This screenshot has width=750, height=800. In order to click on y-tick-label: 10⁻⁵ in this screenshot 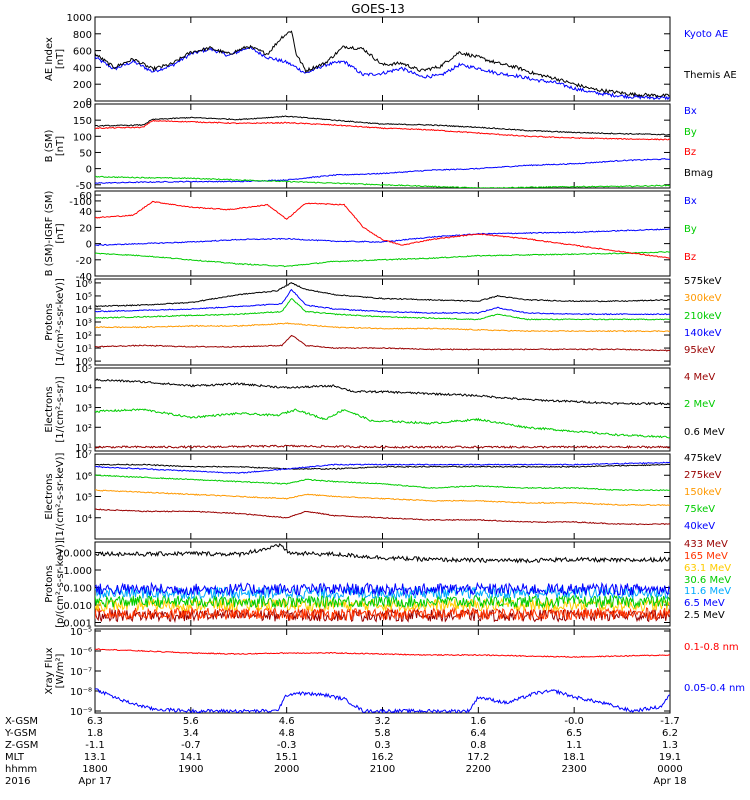, I will do `click(81, 632)`.